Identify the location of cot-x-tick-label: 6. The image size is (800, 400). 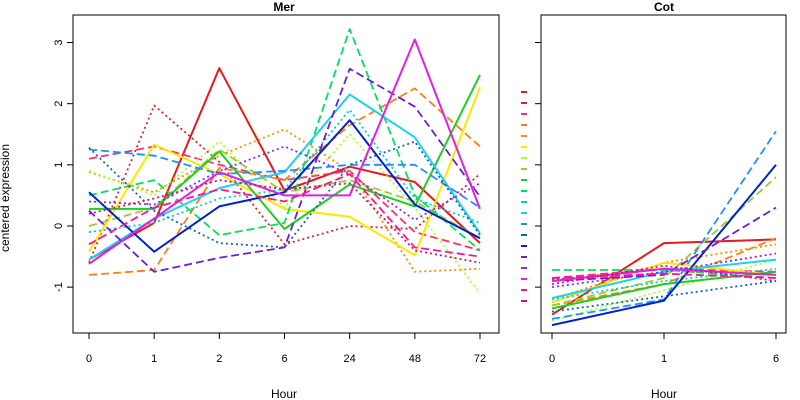
(776, 359).